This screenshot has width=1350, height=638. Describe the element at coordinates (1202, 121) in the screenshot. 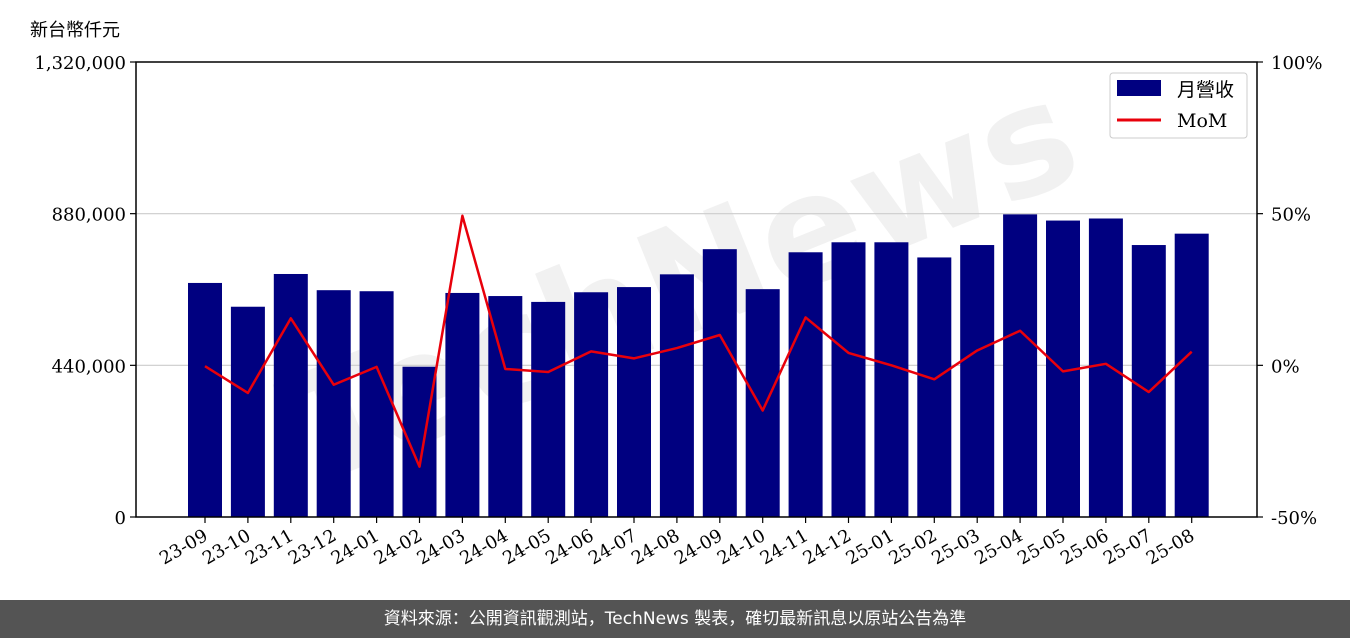

I see `legend-label-mom: MoM` at that location.